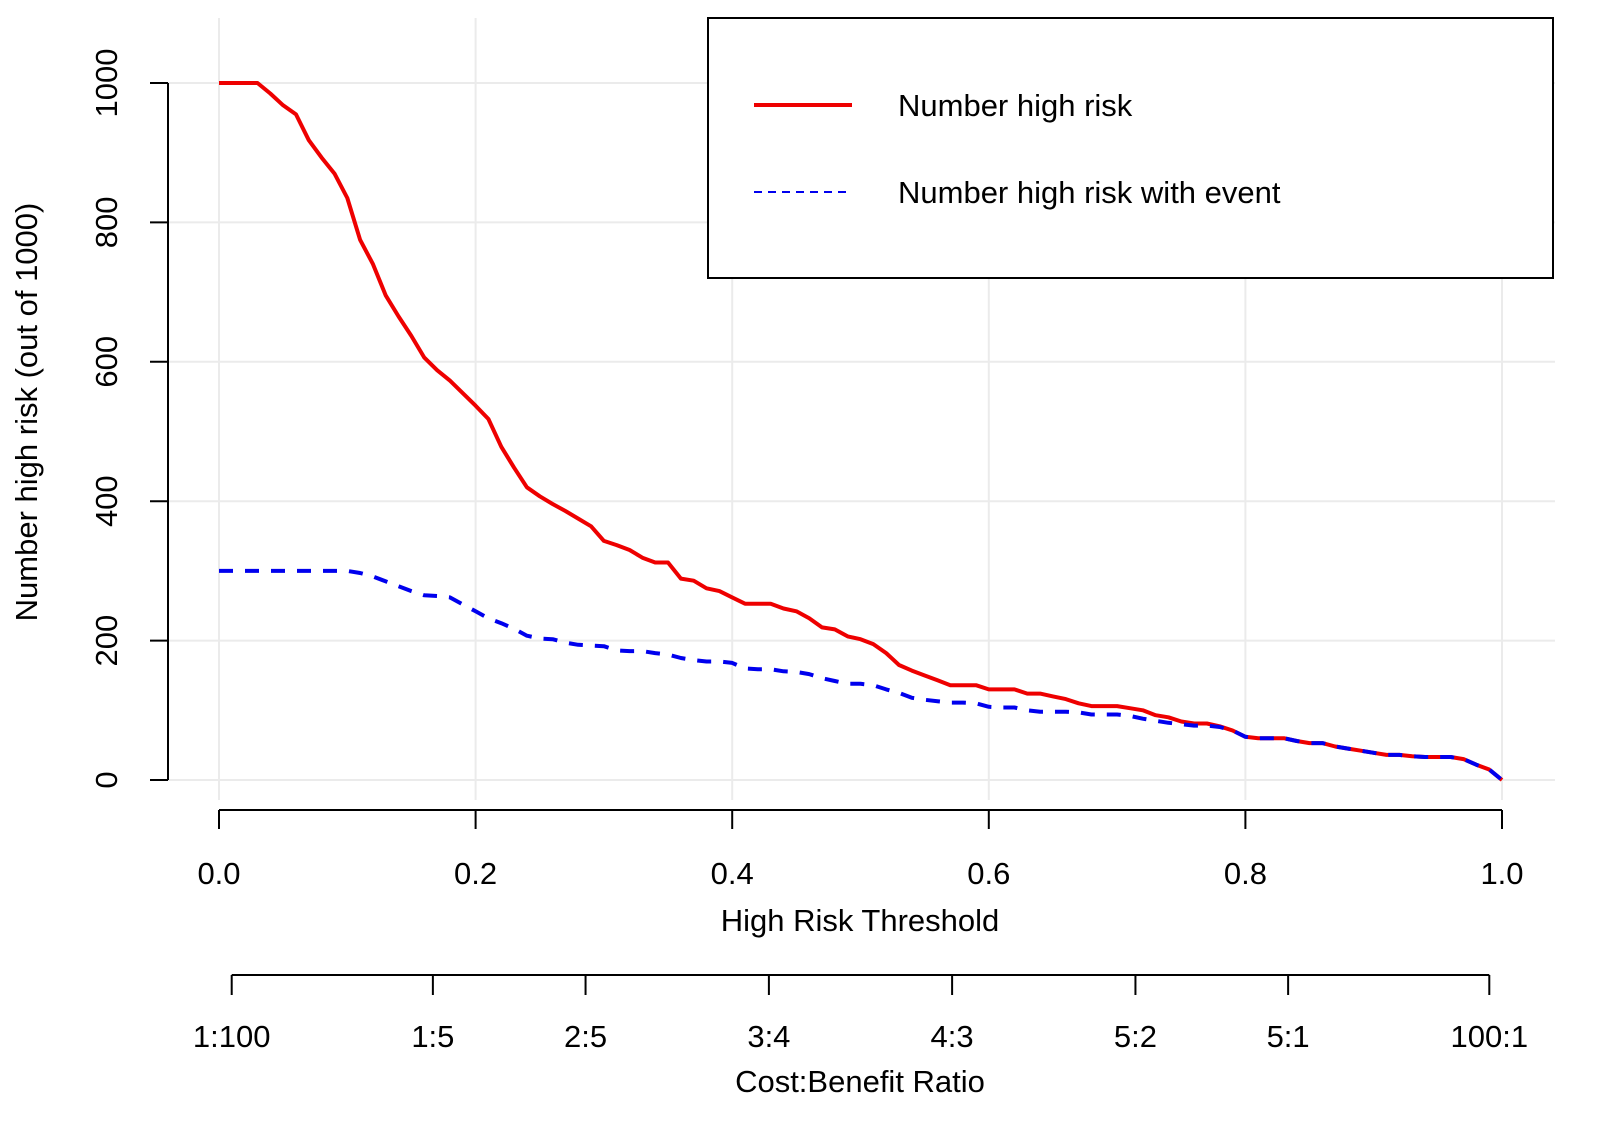 The image size is (1600, 1138). What do you see at coordinates (1501, 873) in the screenshot?
I see `x-tick-label: 1.0` at bounding box center [1501, 873].